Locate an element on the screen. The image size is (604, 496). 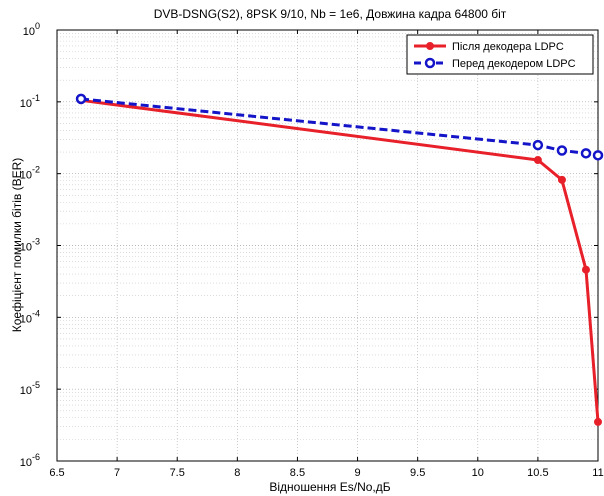
x-tick-label: 10 is located at coordinates (478, 473).